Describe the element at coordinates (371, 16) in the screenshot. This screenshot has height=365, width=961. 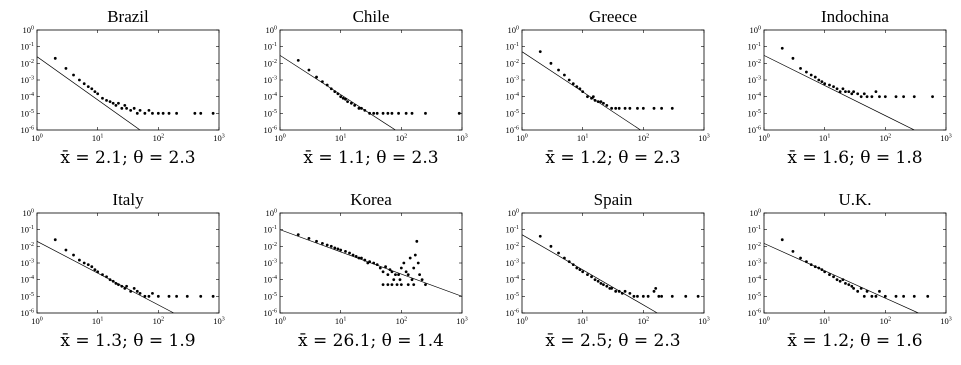
I see `subplot-title: Chile` at that location.